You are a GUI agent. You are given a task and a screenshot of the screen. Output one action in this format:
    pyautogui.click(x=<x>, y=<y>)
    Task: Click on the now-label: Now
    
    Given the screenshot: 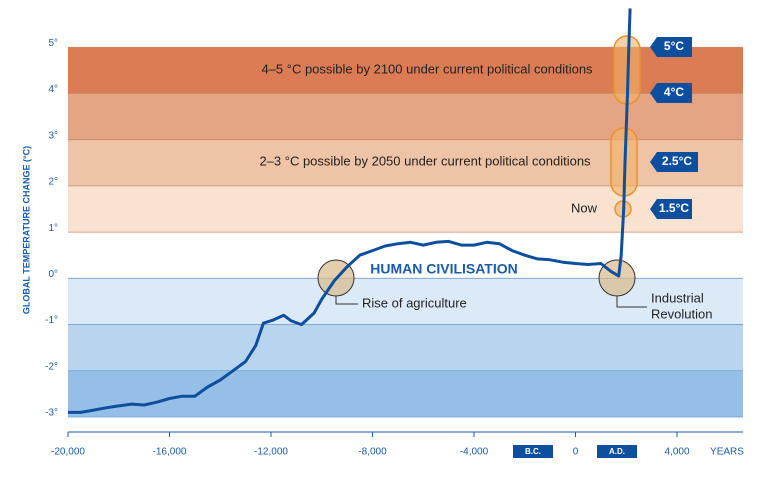 What is the action you would take?
    pyautogui.click(x=584, y=207)
    